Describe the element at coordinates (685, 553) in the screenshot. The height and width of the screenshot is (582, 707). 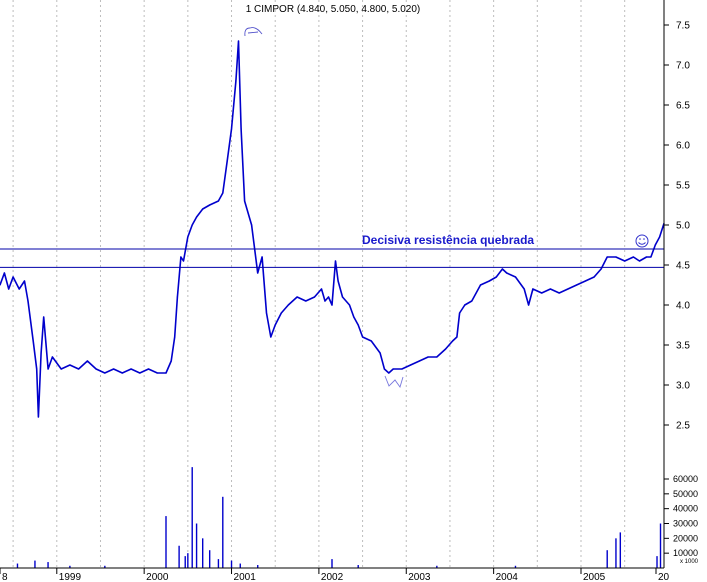
I see `volume-tick-label-0: 10000` at that location.